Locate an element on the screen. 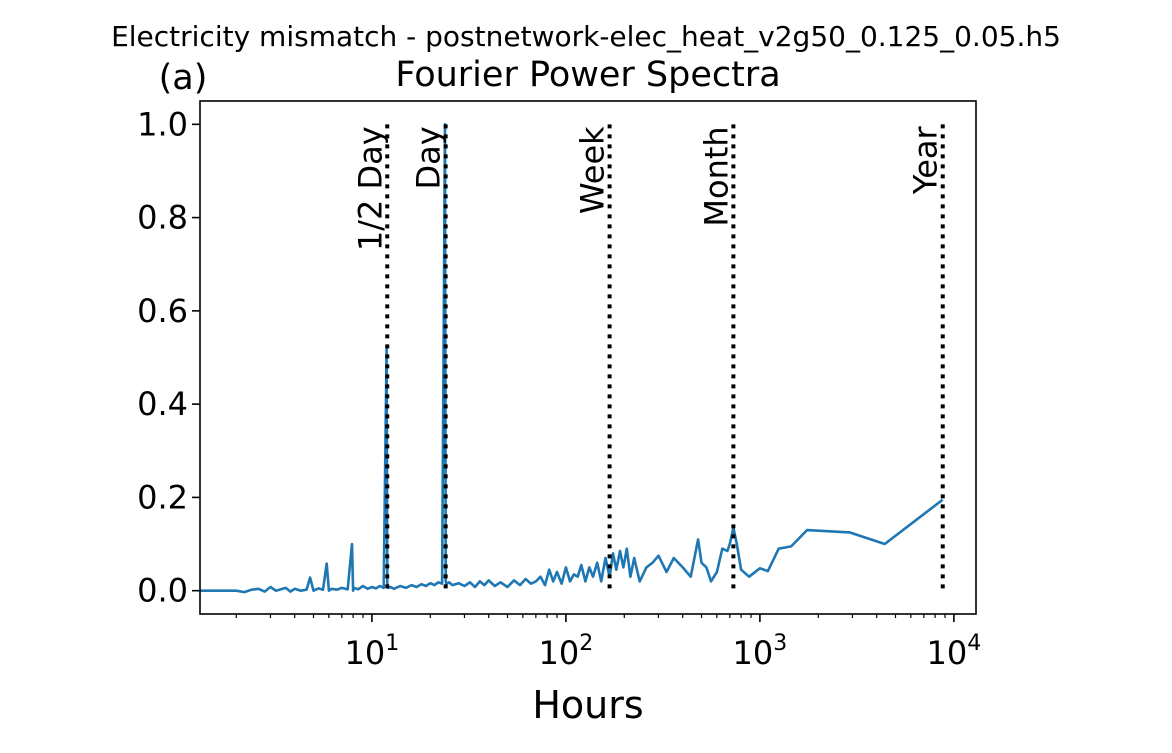  y-tick-label-3: 0.6 is located at coordinates (162, 311).